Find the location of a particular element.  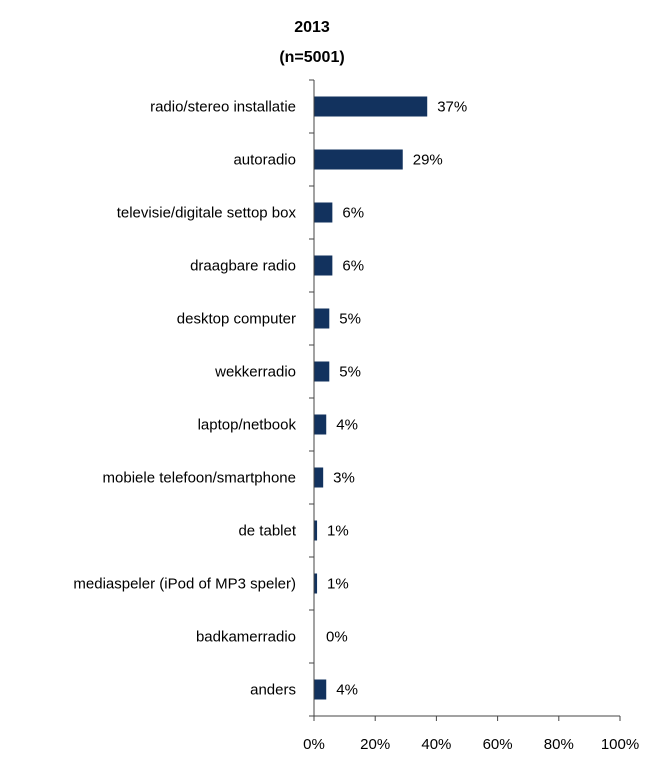

category-label: de tablet is located at coordinates (267, 531).